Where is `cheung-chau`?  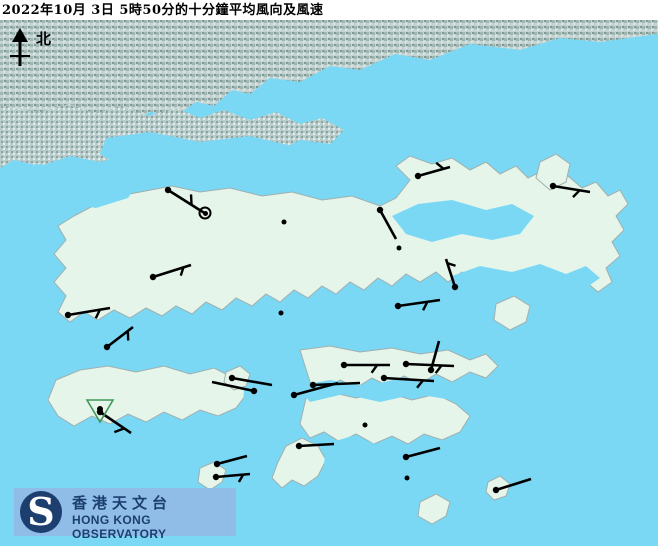
cheung-chau is located at coordinates (212, 476).